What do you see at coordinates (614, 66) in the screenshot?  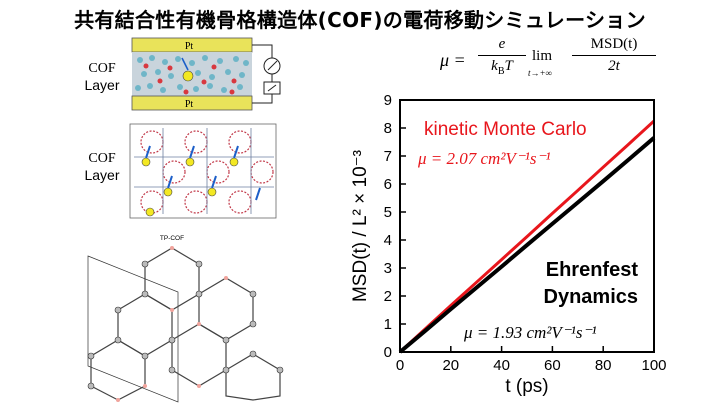 I see `formula-msd-denominator: 2t` at bounding box center [614, 66].